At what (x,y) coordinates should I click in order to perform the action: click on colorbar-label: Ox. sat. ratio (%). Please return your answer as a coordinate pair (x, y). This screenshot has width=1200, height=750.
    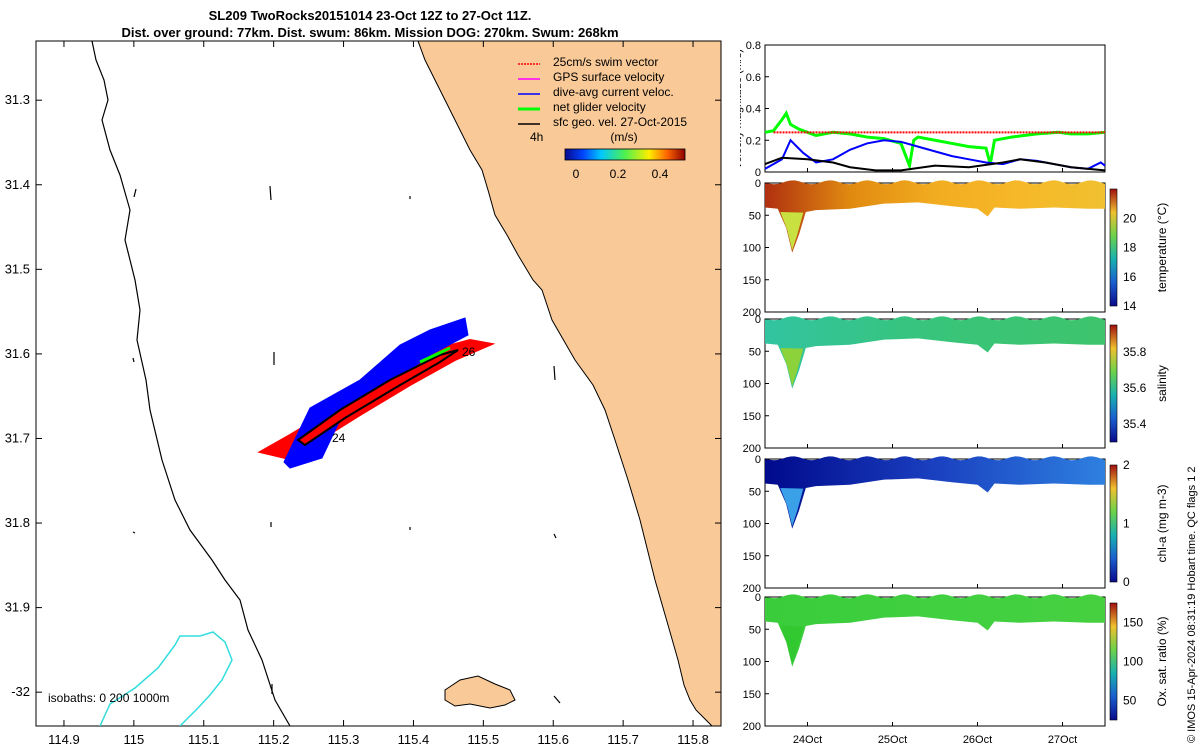
    Looking at the image, I should click on (1162, 661).